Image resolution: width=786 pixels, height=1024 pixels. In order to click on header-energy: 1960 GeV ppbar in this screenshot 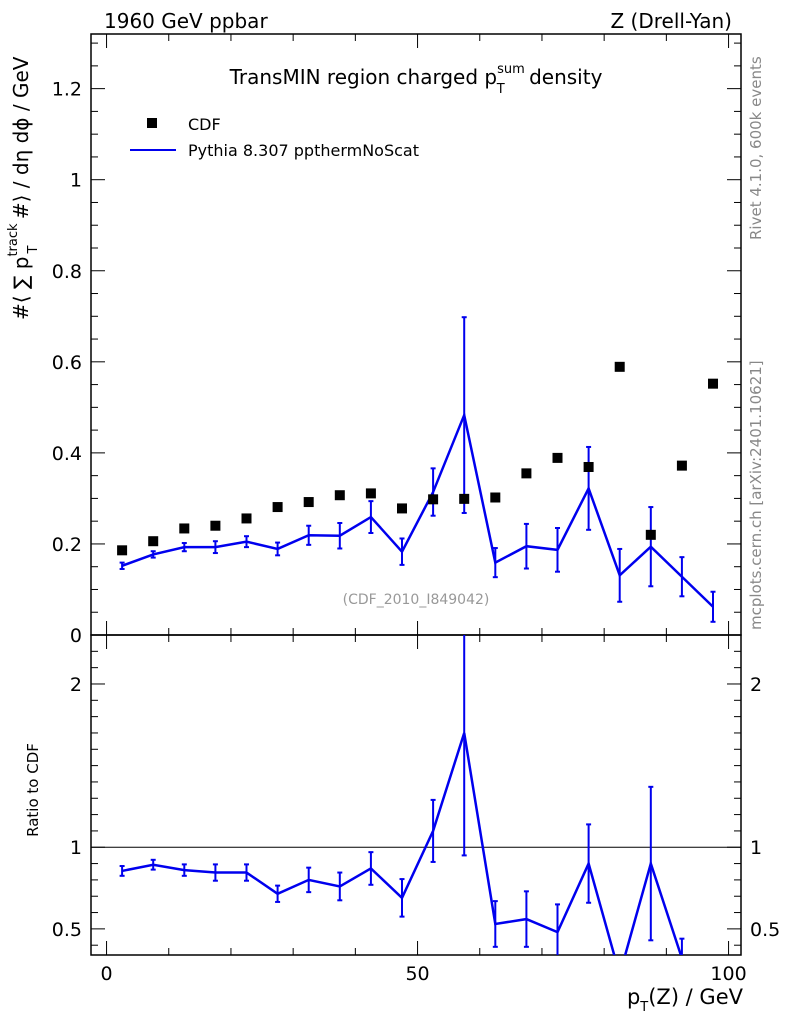, I will do `click(186, 21)`.